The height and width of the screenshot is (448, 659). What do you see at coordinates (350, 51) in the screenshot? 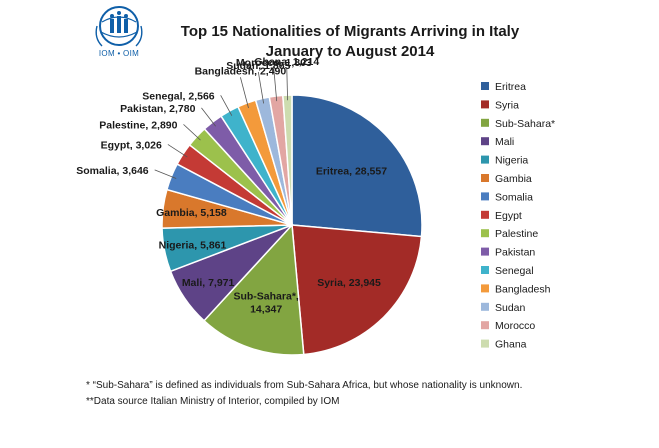
I see `chart-subtitle: January to August 2014` at bounding box center [350, 51].